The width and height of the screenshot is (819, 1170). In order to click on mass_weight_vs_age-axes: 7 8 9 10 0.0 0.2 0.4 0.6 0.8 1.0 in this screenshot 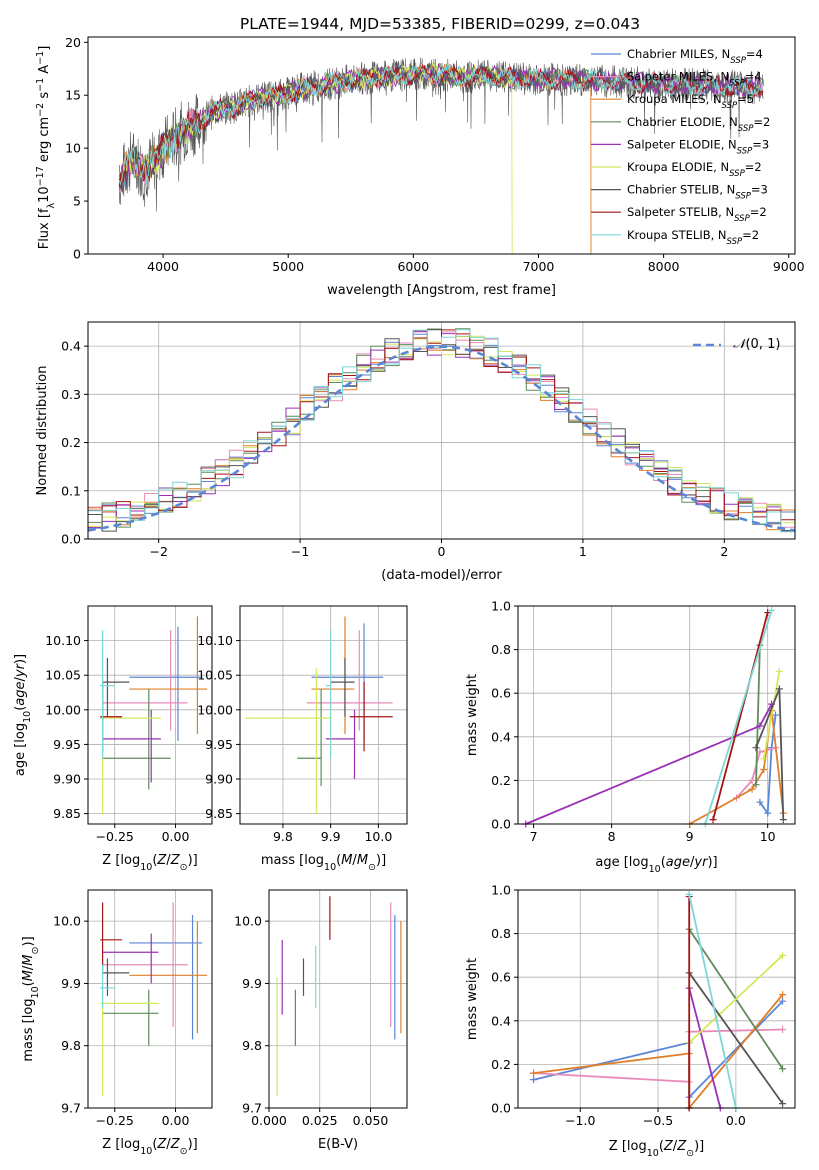, I will do `click(643, 721)`.